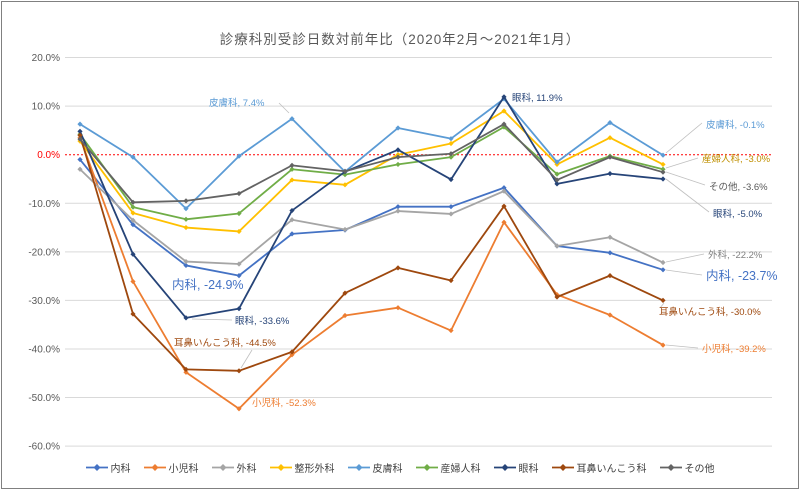 The image size is (800, 491). I want to click on y-axis-tick-label: 0.0%, so click(48, 155).